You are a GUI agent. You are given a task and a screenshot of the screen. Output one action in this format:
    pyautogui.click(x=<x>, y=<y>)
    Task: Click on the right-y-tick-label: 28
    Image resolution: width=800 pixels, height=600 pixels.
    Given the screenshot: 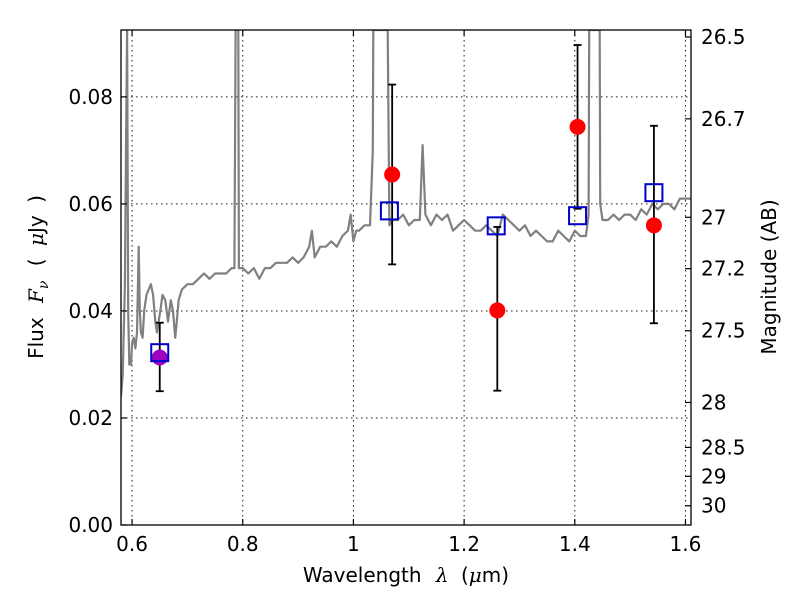 What is the action you would take?
    pyautogui.click(x=713, y=402)
    